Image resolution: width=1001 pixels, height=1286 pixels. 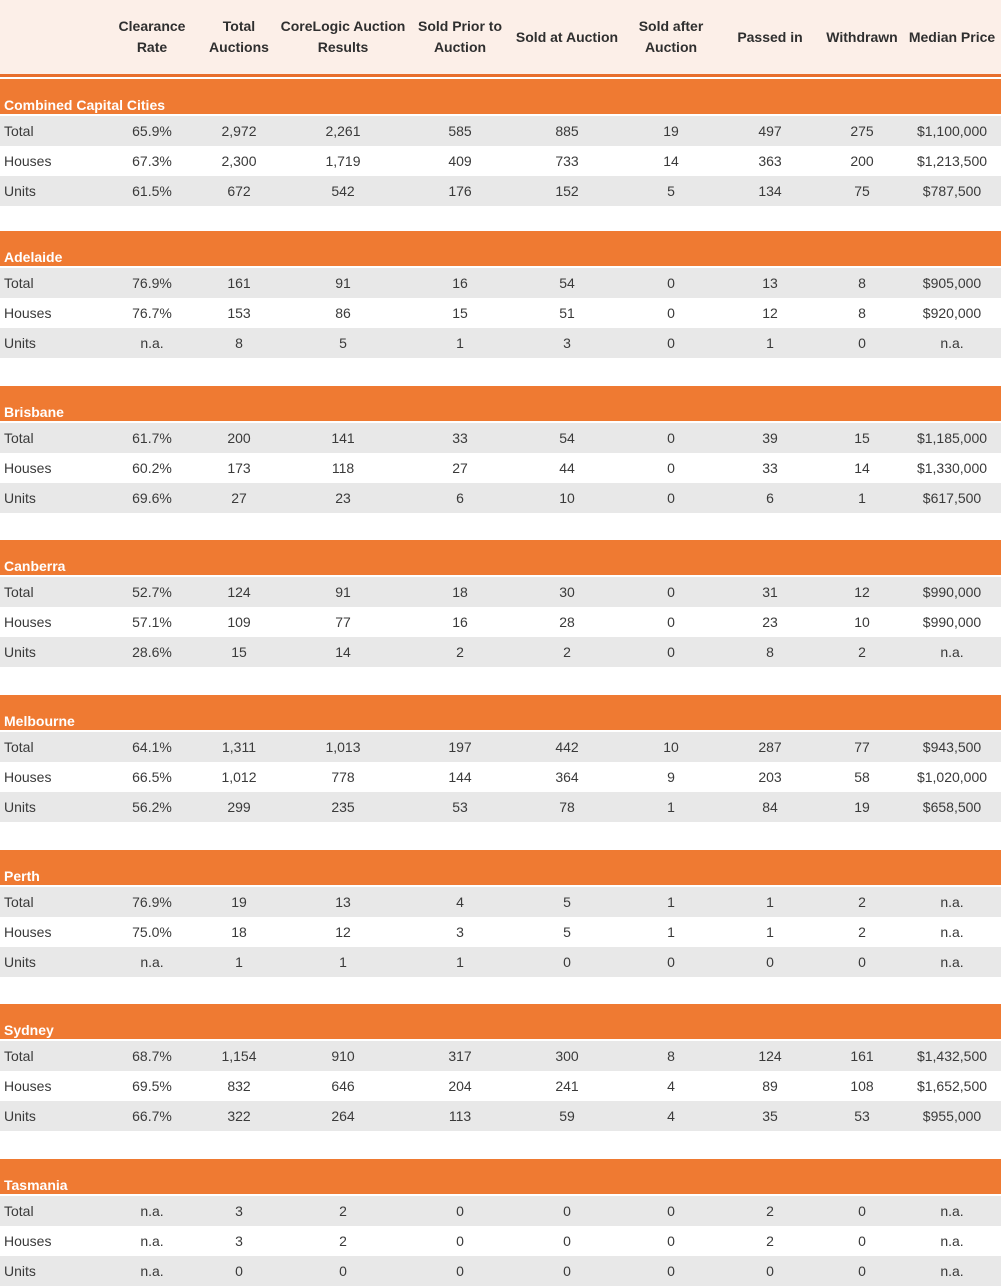 I want to click on table-cell: 646, so click(x=343, y=1086).